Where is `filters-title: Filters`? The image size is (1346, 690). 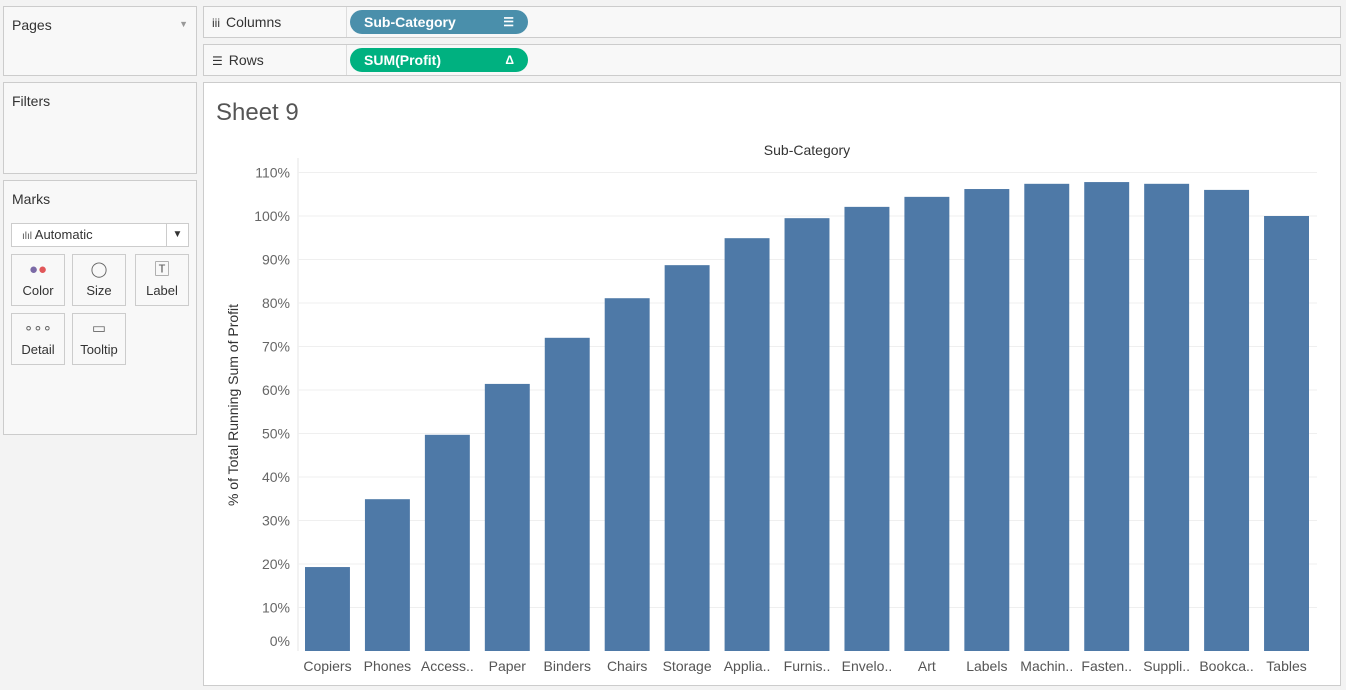 filters-title: Filters is located at coordinates (31, 101).